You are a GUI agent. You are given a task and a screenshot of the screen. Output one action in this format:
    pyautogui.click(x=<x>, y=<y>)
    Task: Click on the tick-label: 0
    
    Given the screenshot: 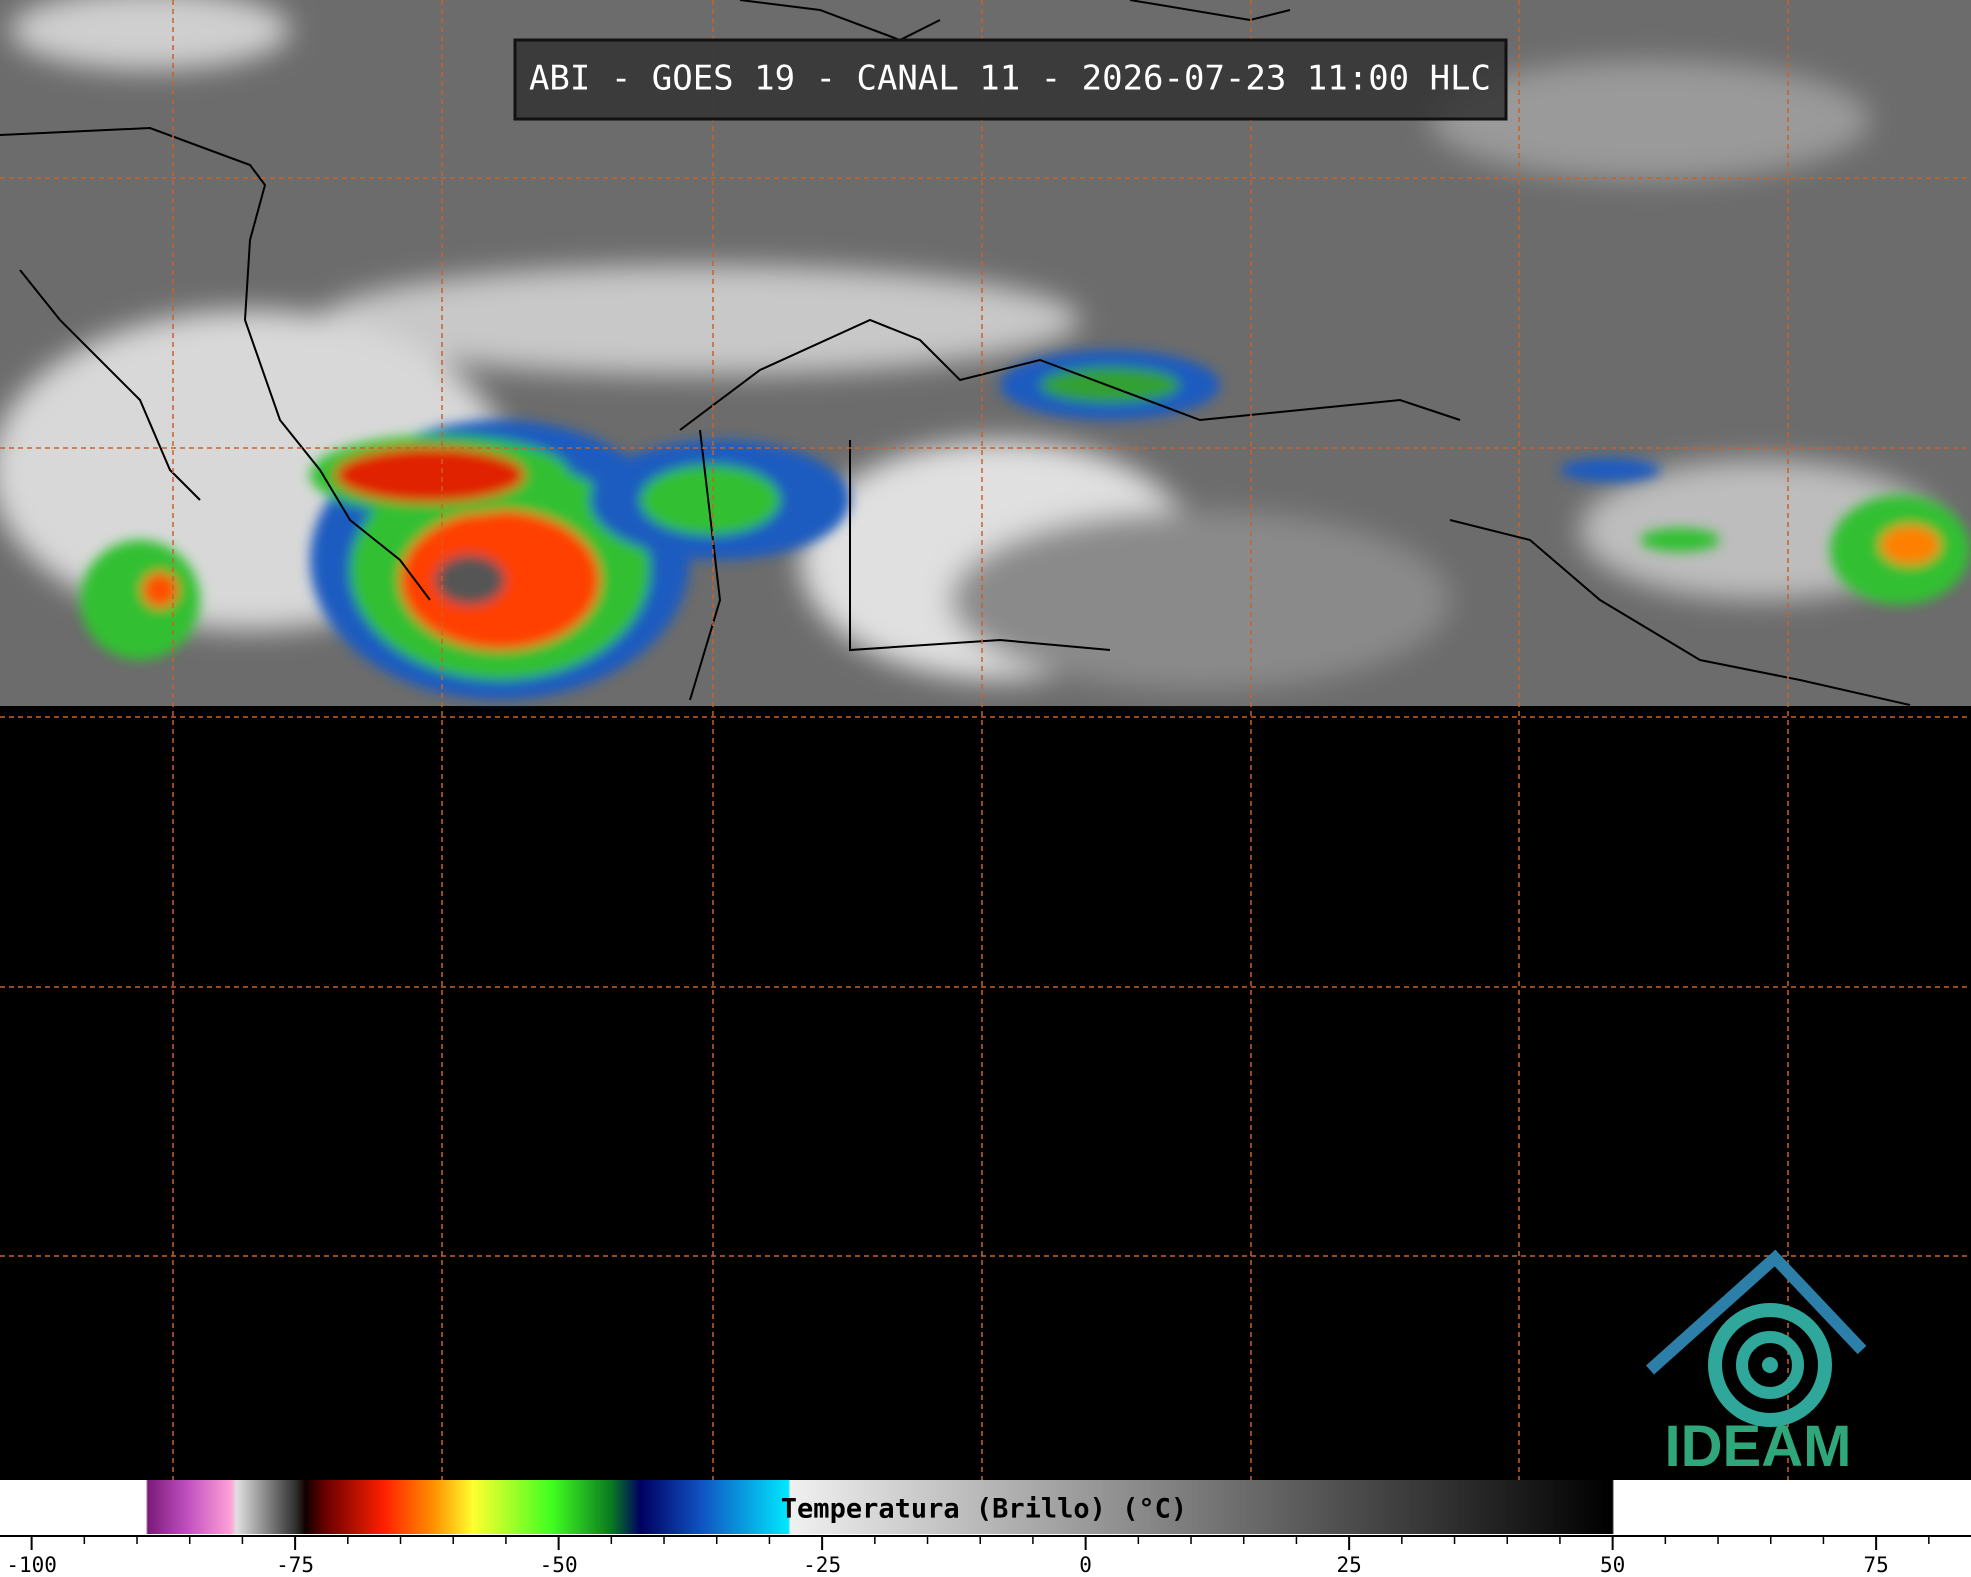 What is the action you would take?
    pyautogui.click(x=1085, y=1565)
    